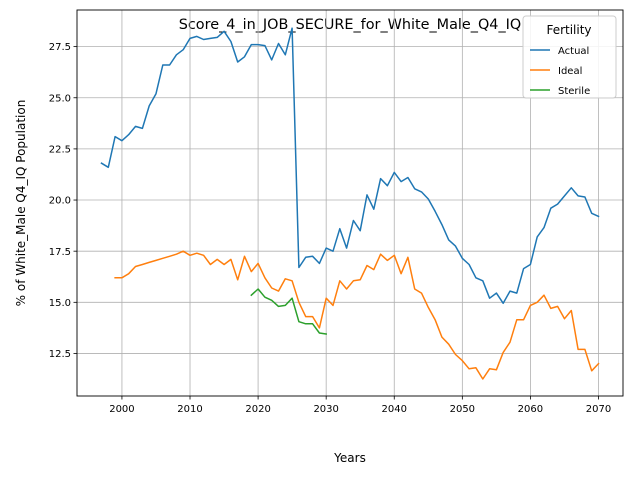  What do you see at coordinates (60, 98) in the screenshot?
I see `y-tick-label: 25.0` at bounding box center [60, 98].